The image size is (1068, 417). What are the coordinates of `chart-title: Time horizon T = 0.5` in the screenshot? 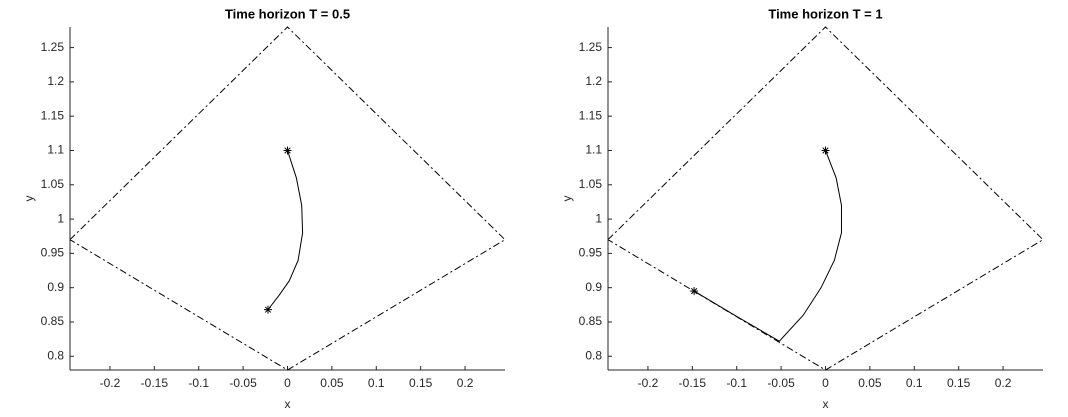 It's located at (287, 13).